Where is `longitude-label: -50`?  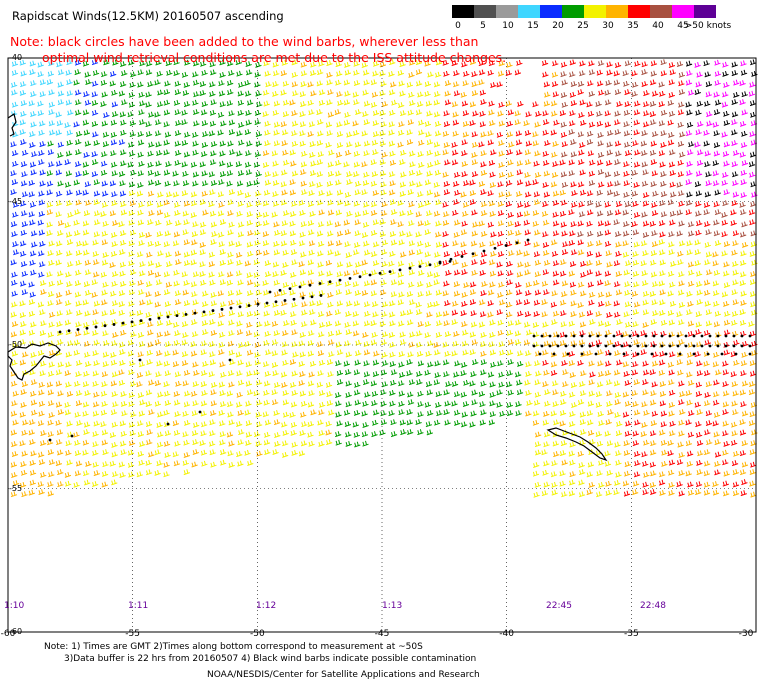
longitude-label: -50 is located at coordinates (257, 634).